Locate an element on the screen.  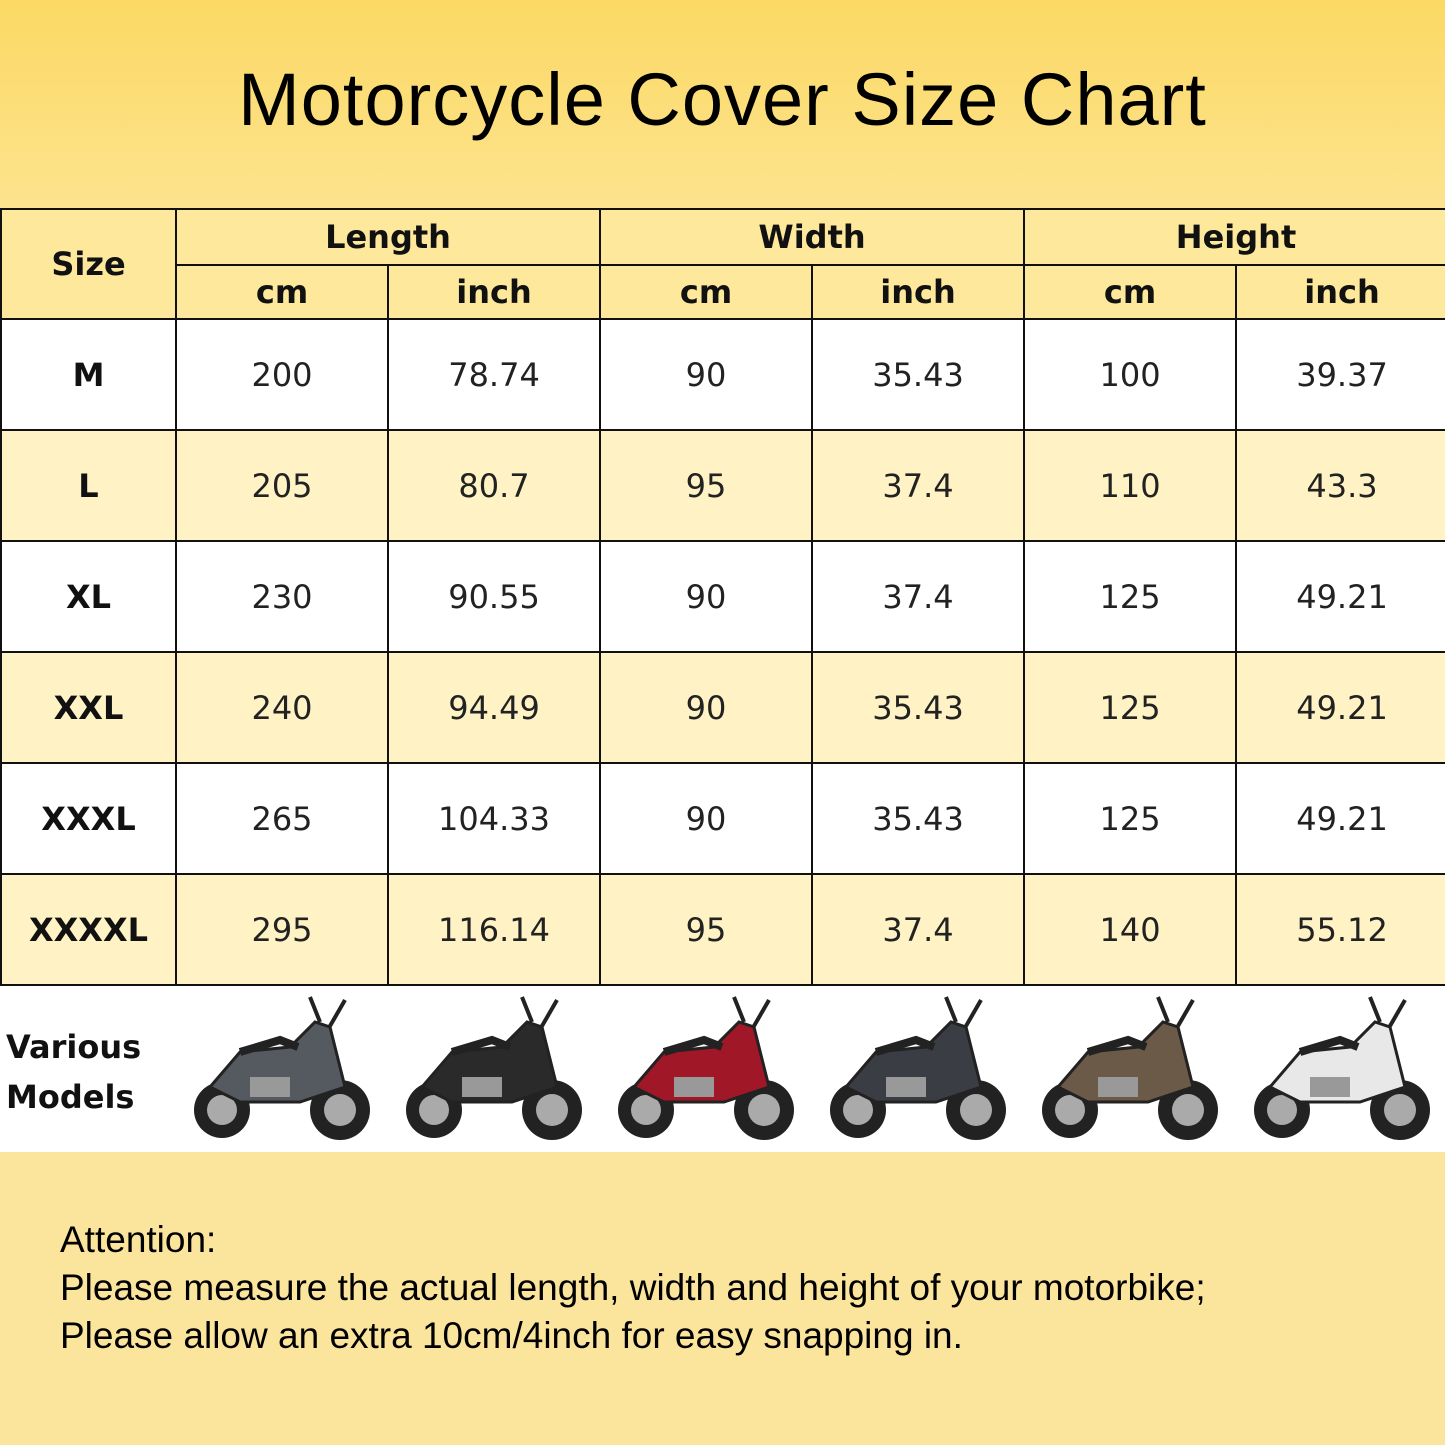
size-cell: XL is located at coordinates (88, 596).